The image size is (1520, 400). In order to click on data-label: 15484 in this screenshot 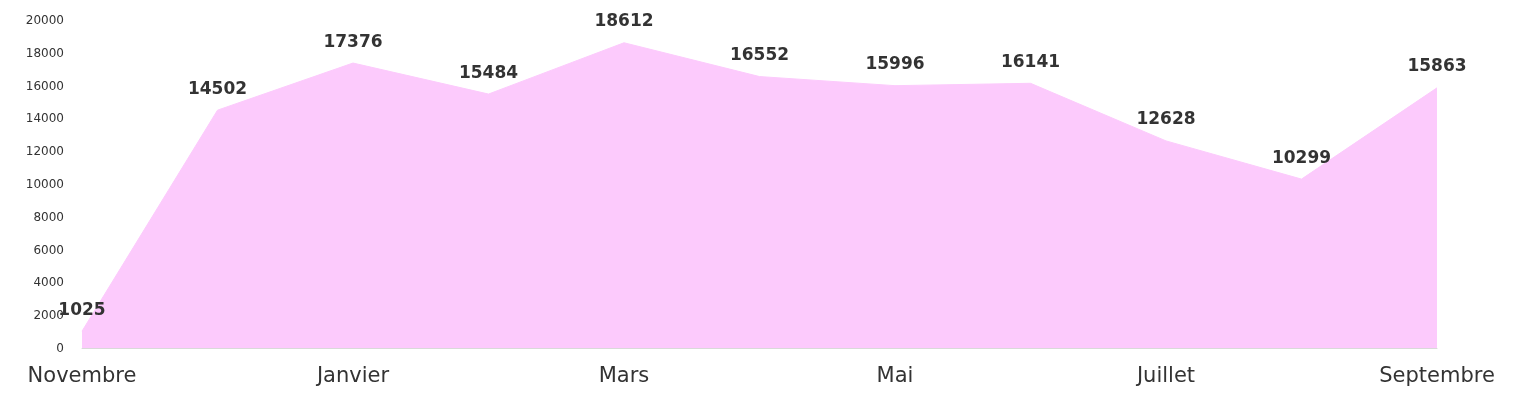, I will do `click(488, 71)`.